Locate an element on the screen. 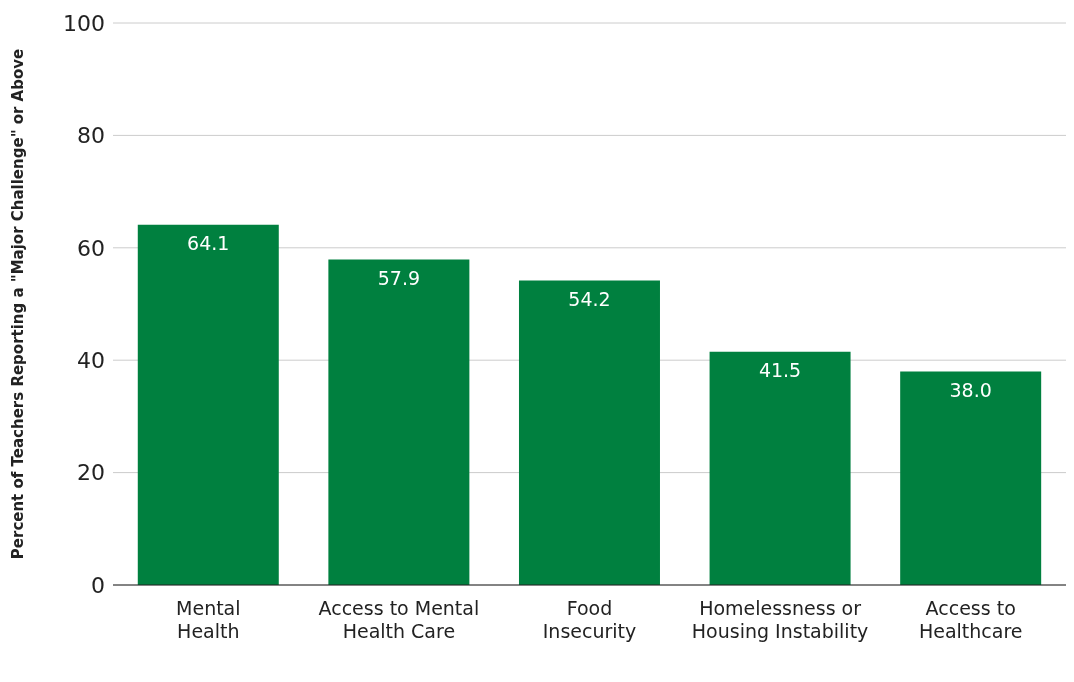 The width and height of the screenshot is (1074, 682). y-tick-label: 40 is located at coordinates (91, 361).